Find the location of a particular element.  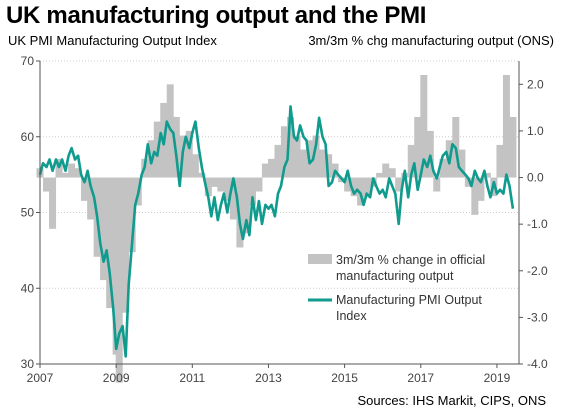

x-tick-label: 2011 is located at coordinates (192, 378).